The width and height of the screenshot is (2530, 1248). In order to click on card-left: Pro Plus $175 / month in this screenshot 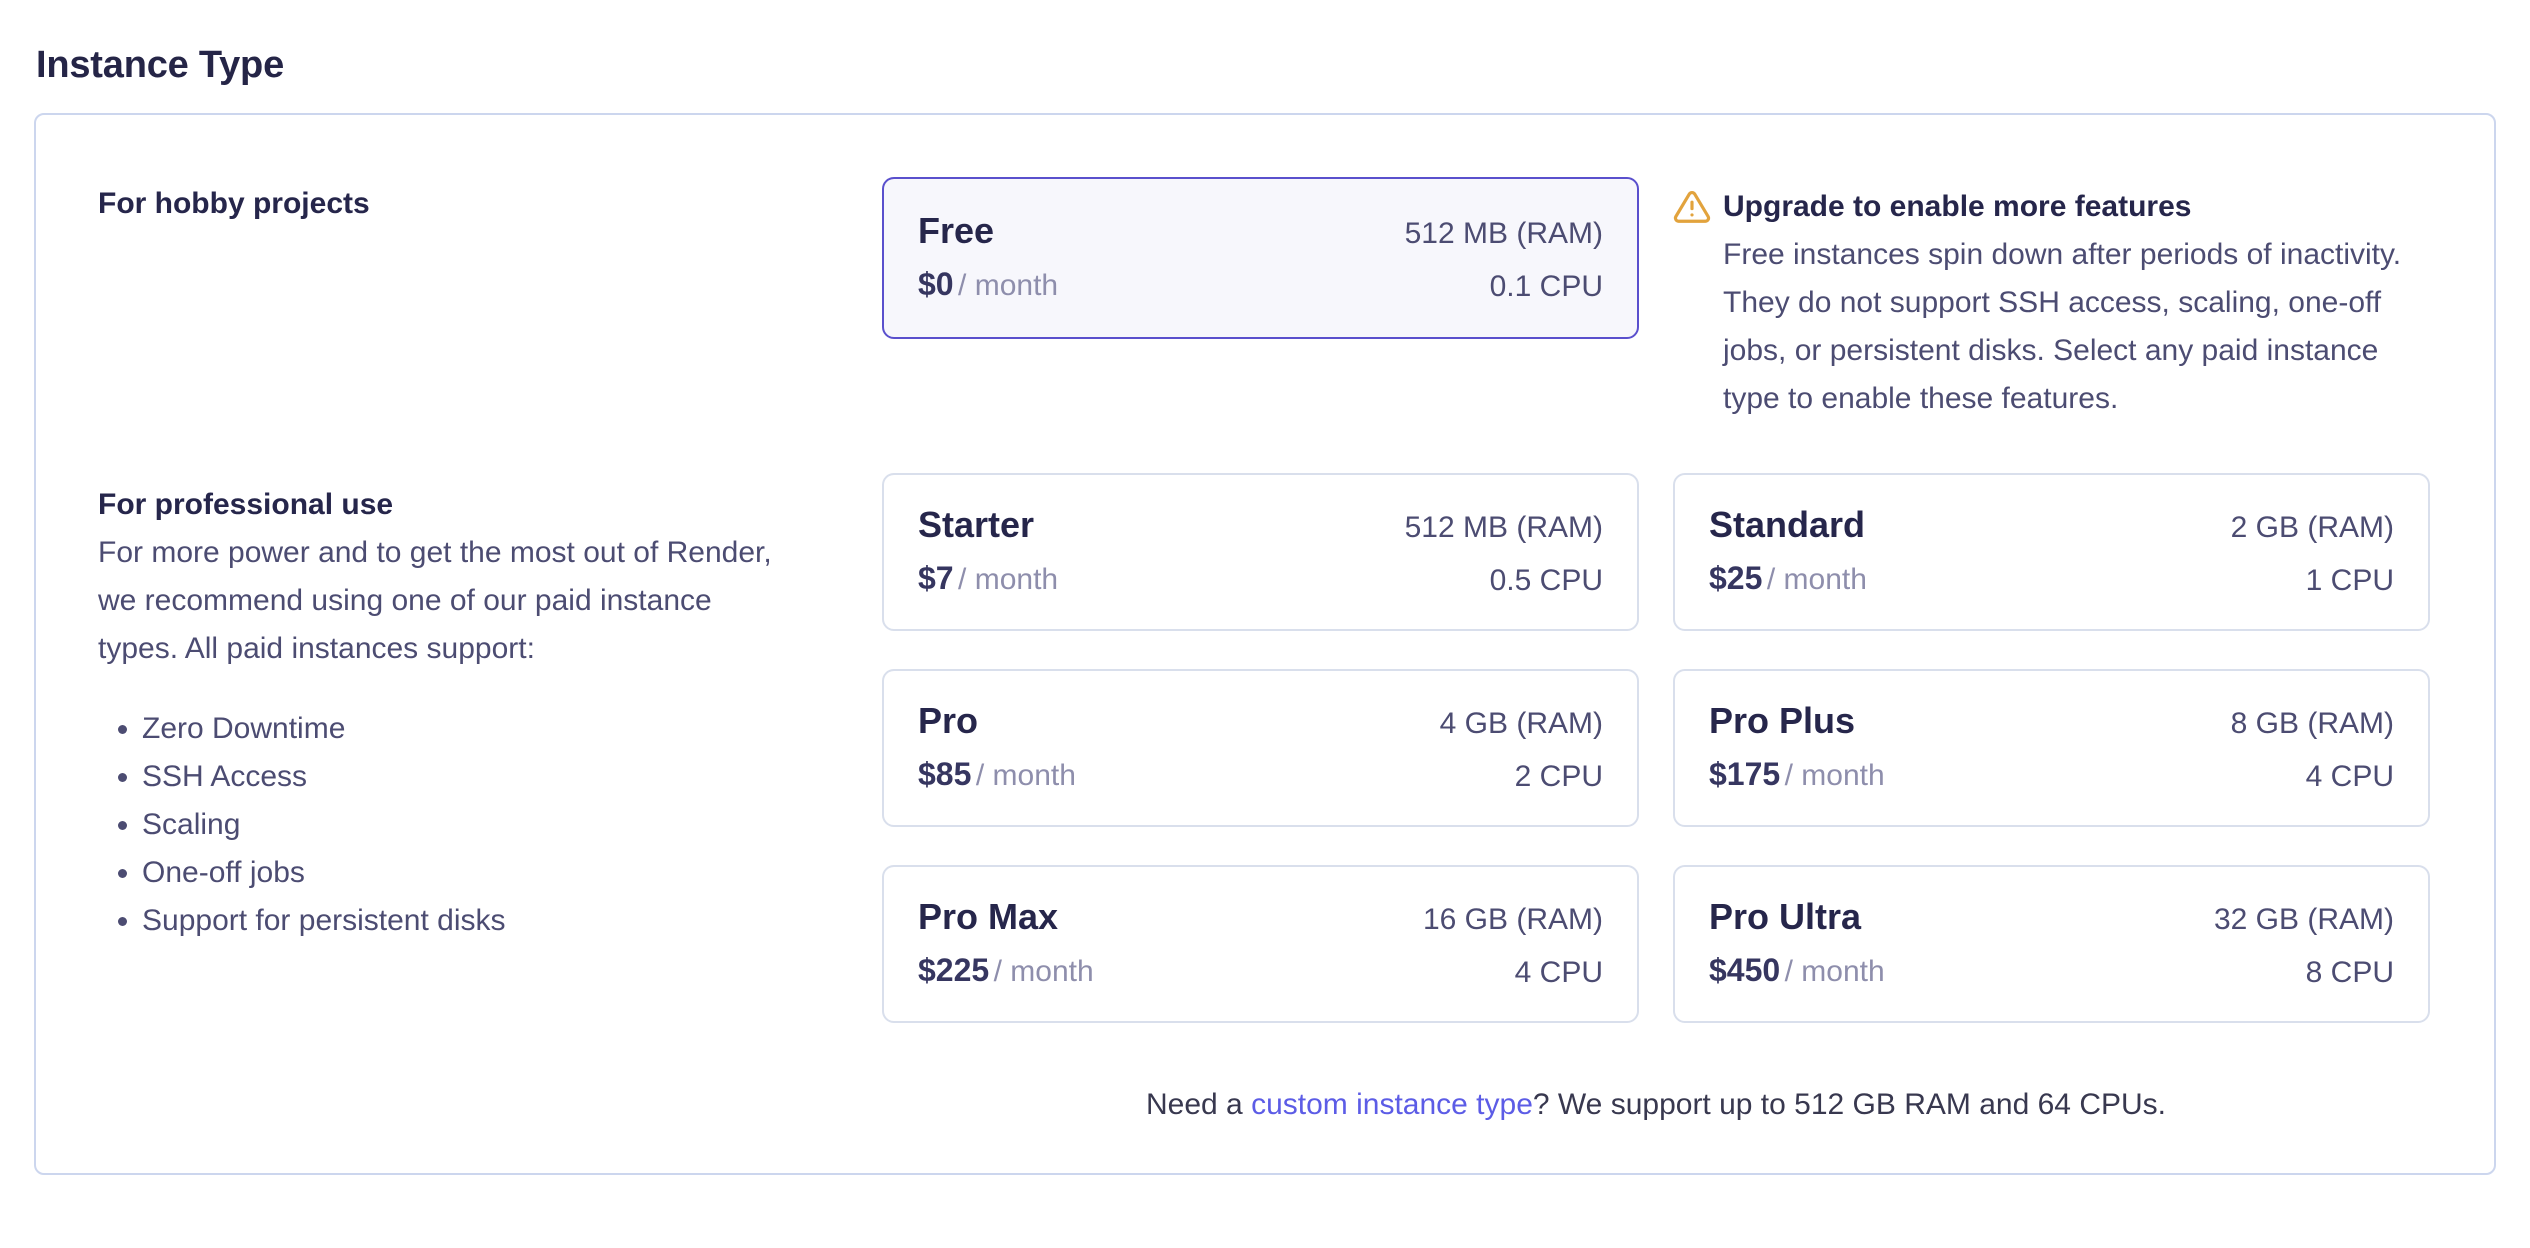, I will do `click(1797, 748)`.